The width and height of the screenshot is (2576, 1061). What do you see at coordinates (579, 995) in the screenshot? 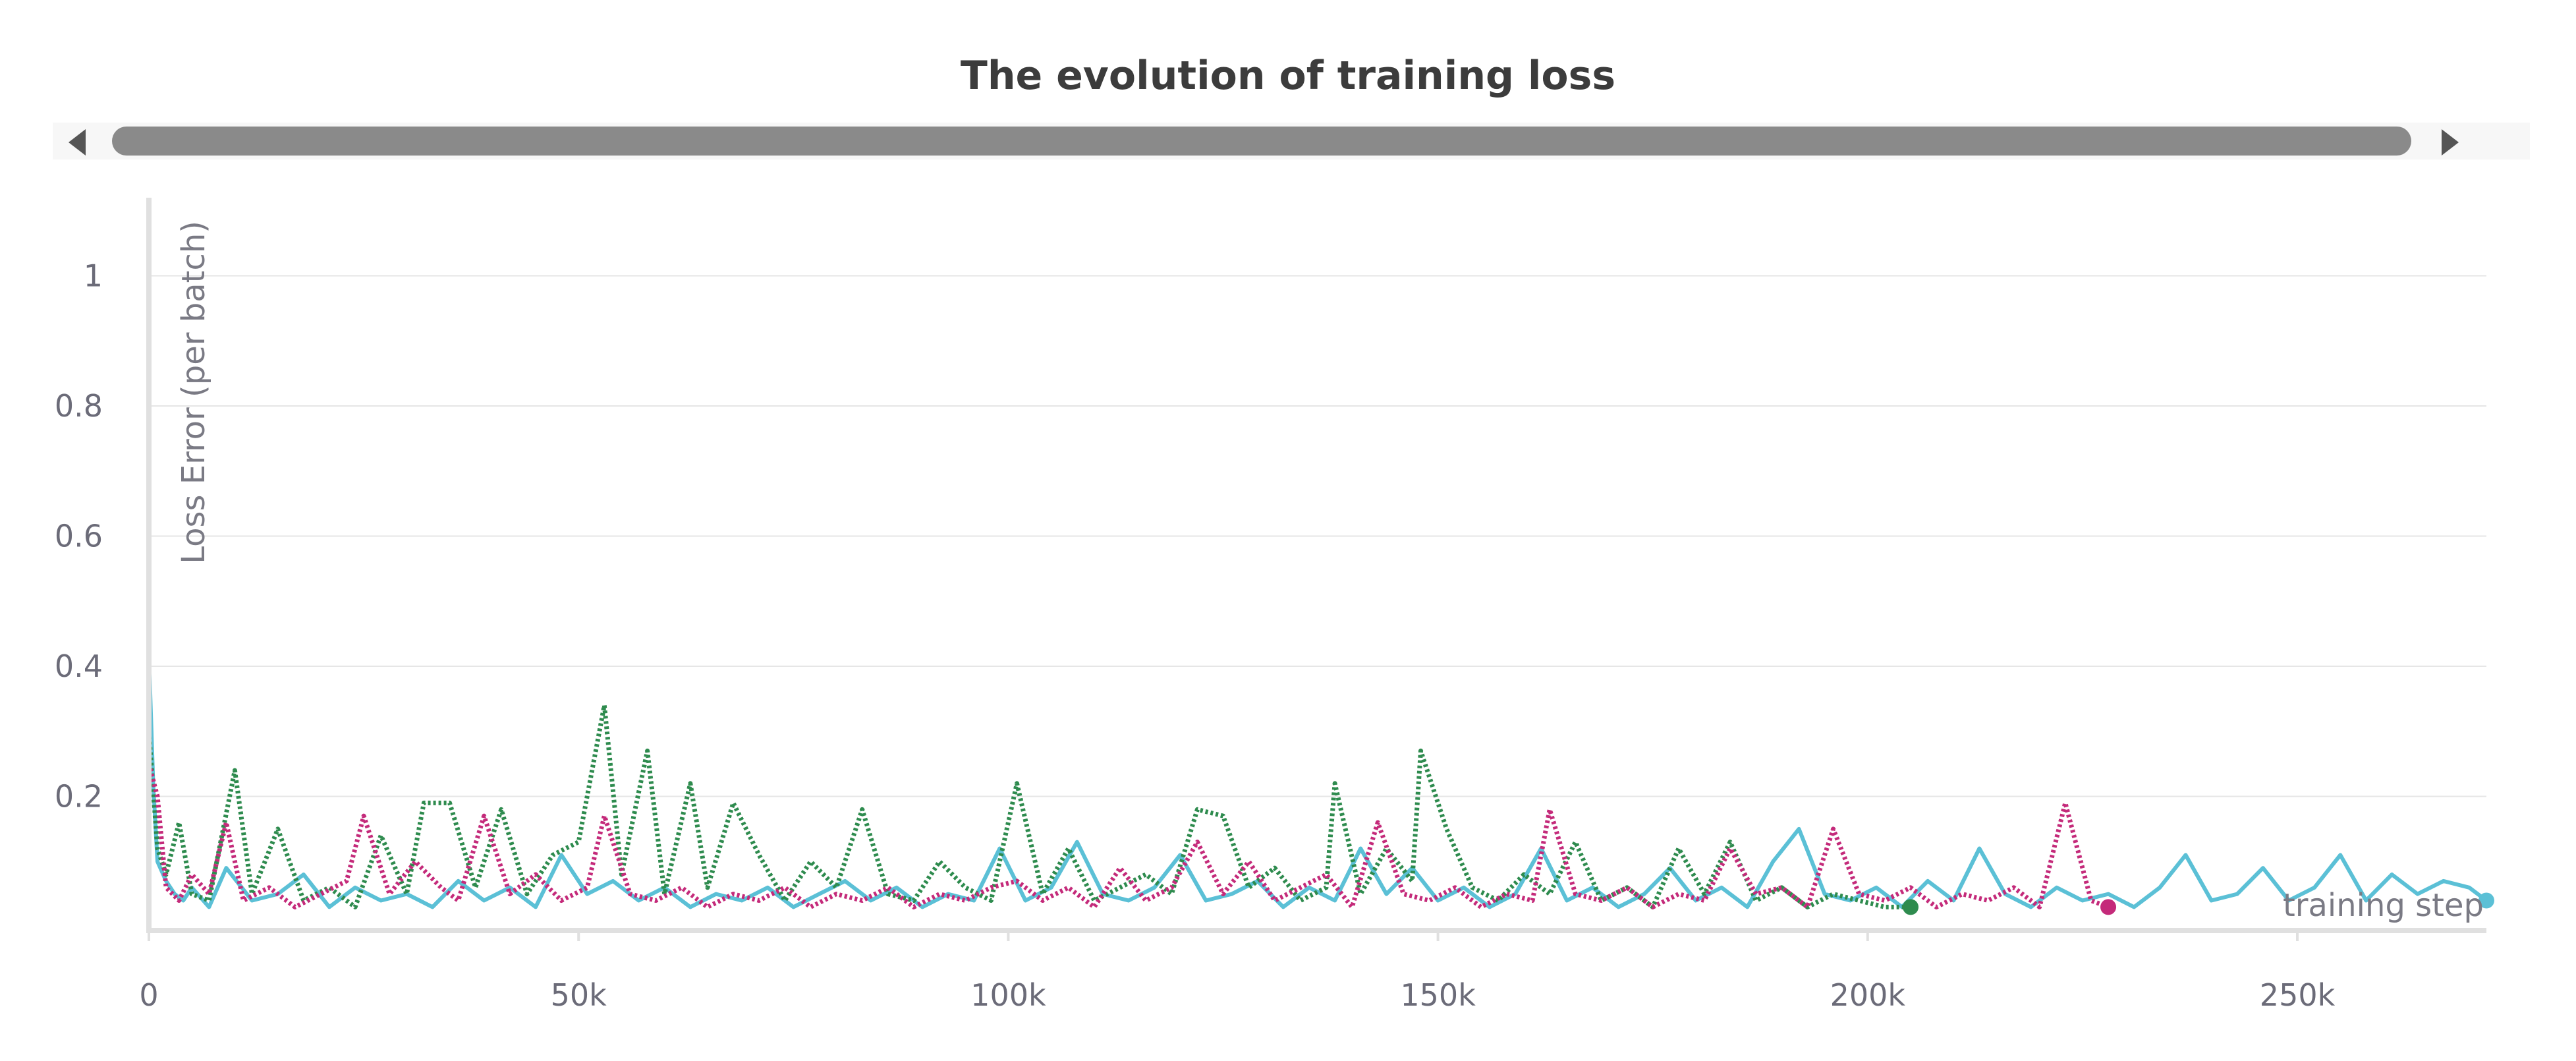
I see `x-tick-label: 50k` at bounding box center [579, 995].